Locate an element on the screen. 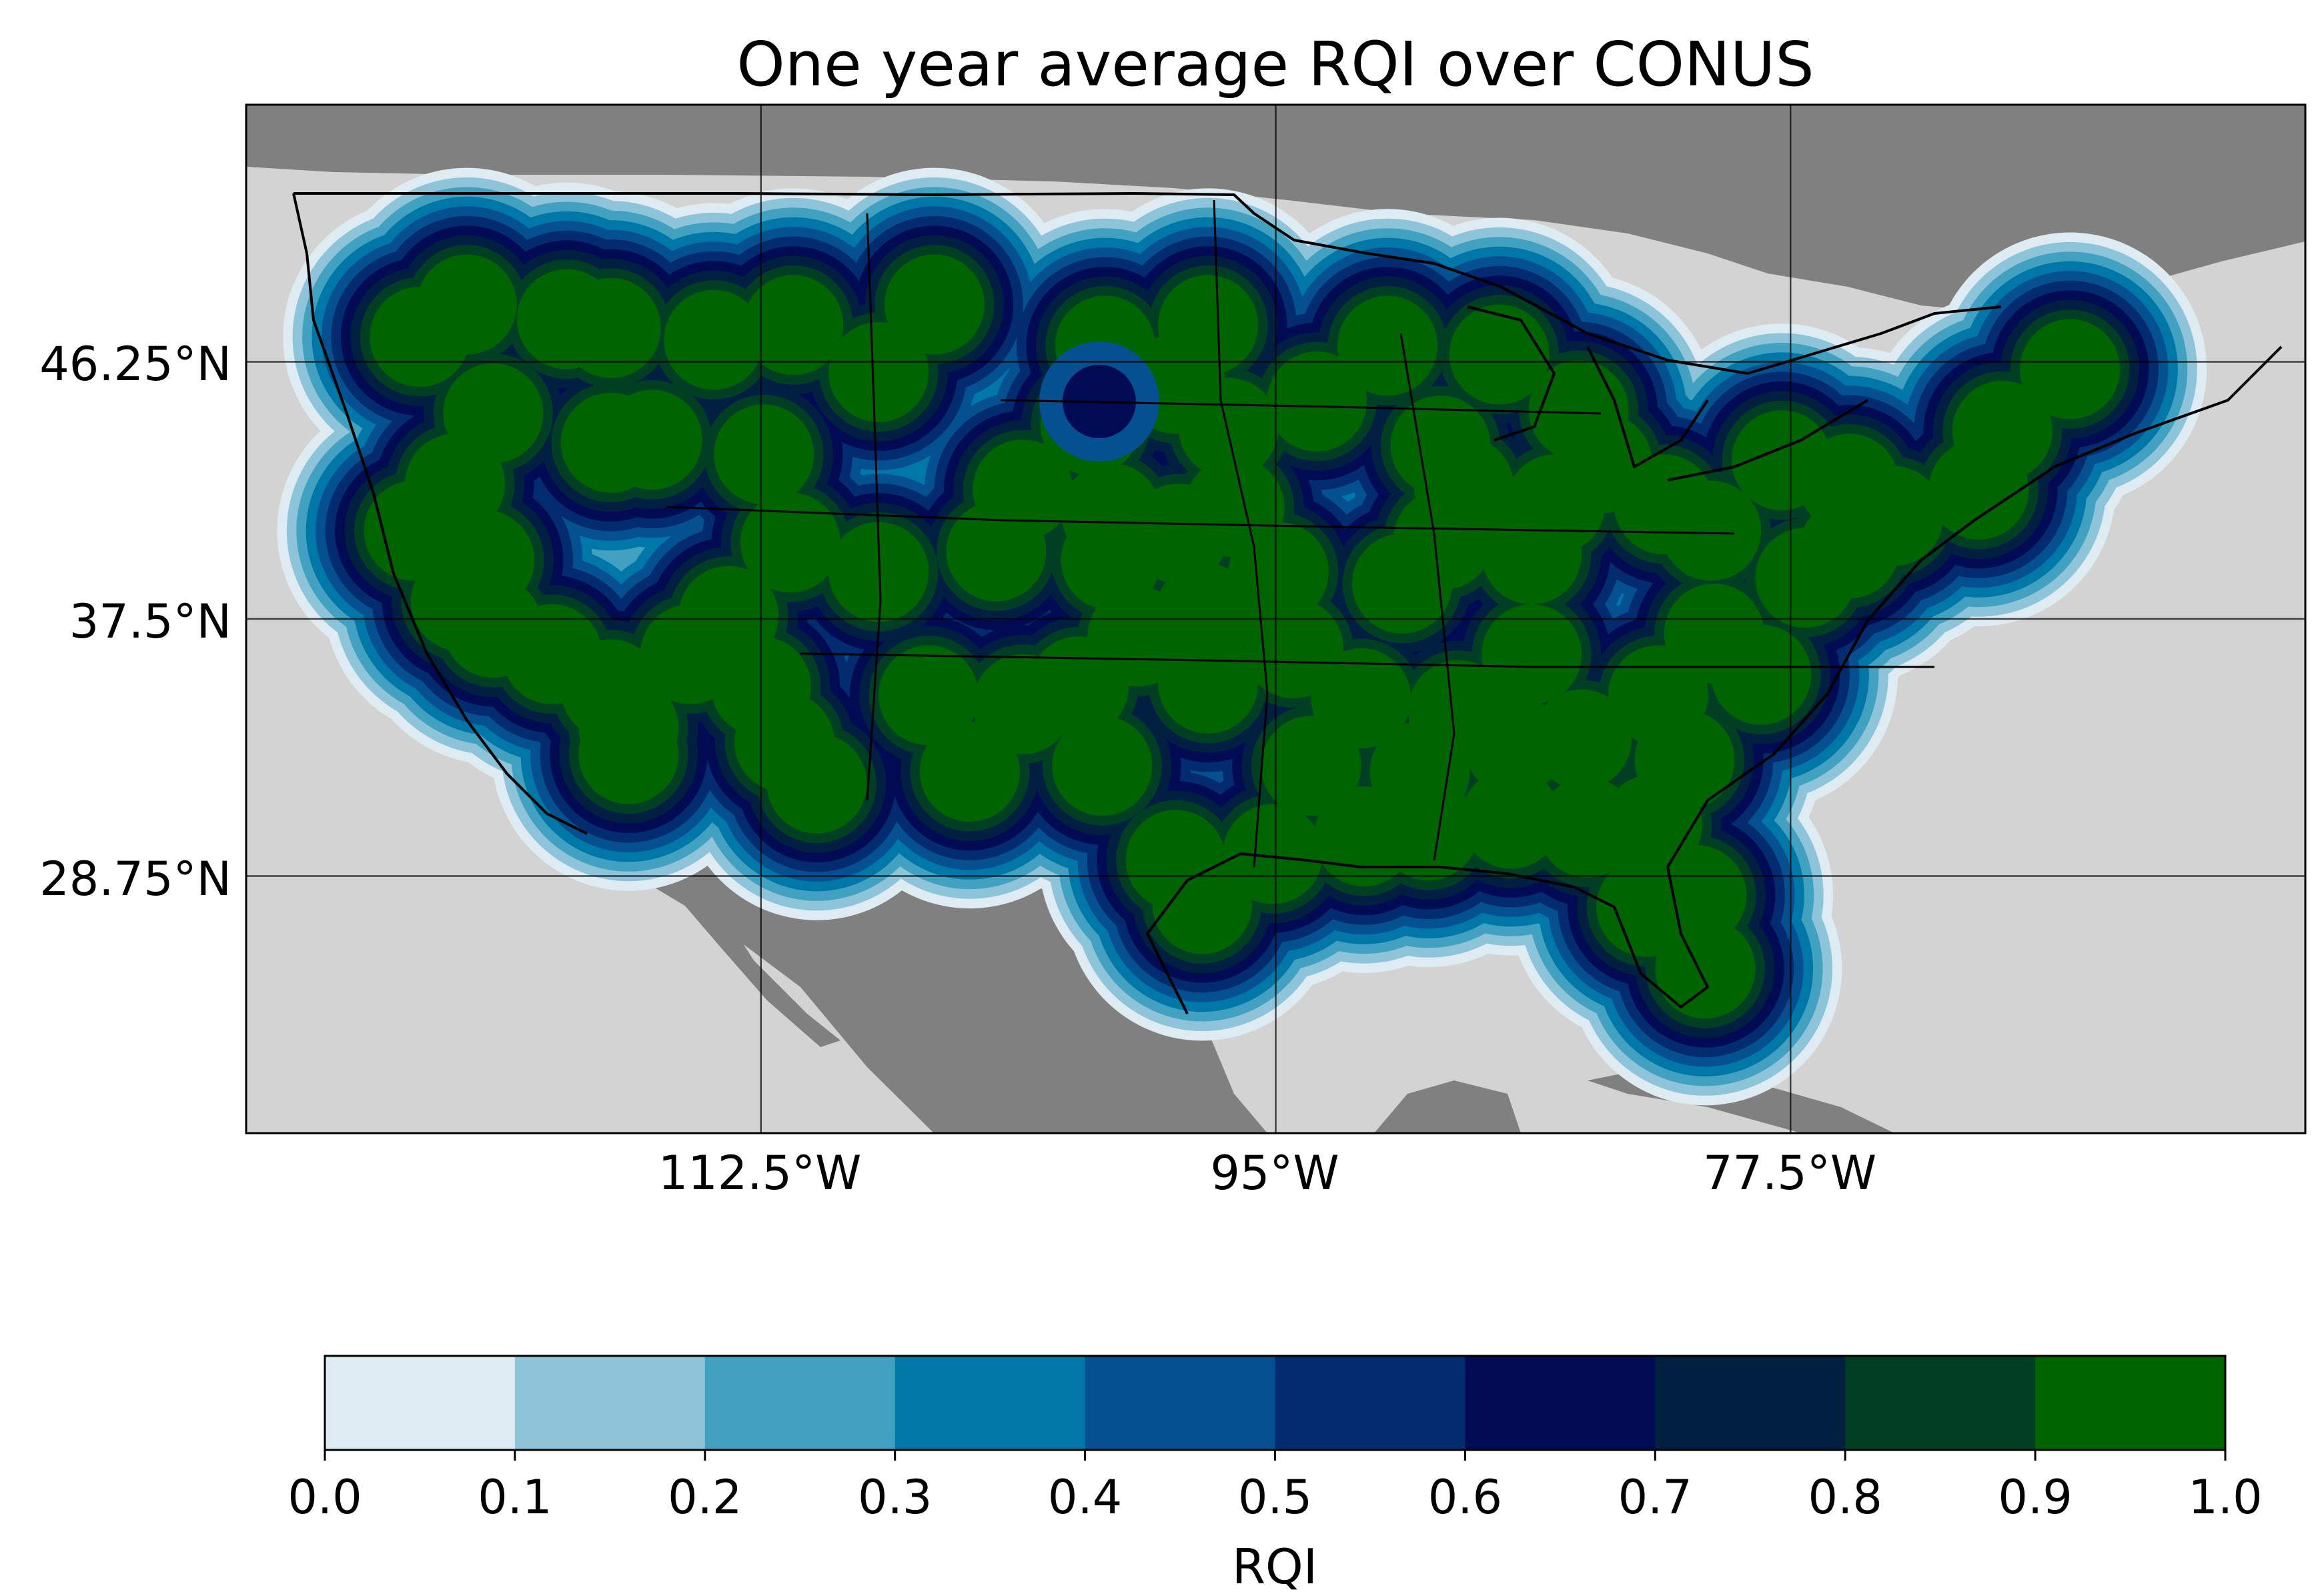 This screenshot has height=1594, width=2324. lat-tick-label: 28.75°N is located at coordinates (135, 879).